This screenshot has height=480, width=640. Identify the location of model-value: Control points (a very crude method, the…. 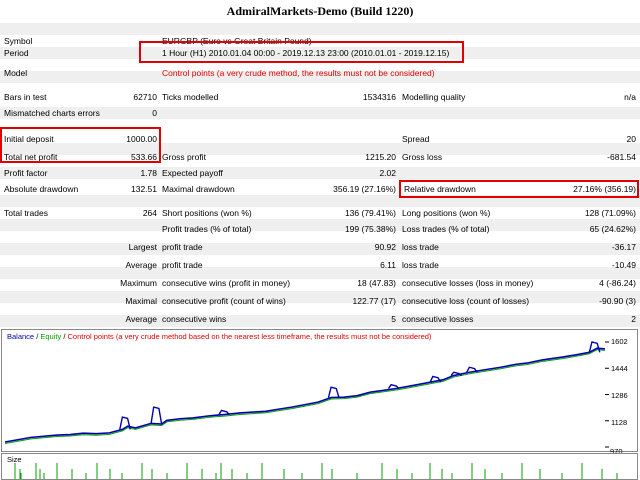
(298, 73).